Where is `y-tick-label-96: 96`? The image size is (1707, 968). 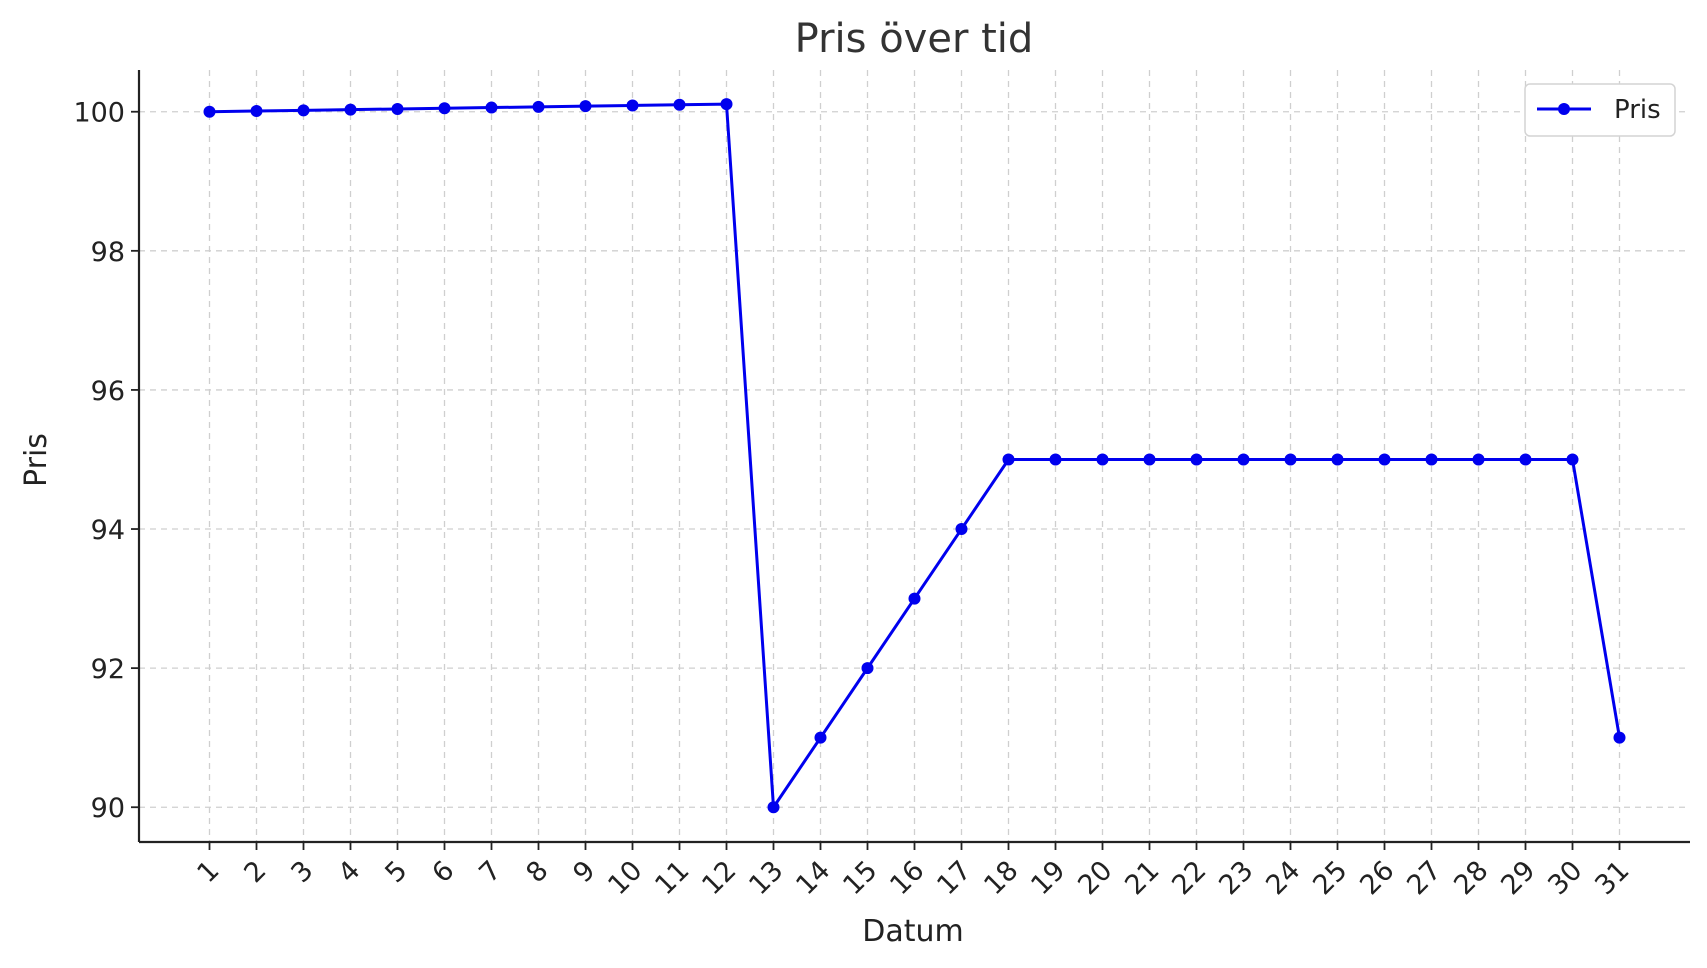
y-tick-label-96: 96 is located at coordinates (108, 391).